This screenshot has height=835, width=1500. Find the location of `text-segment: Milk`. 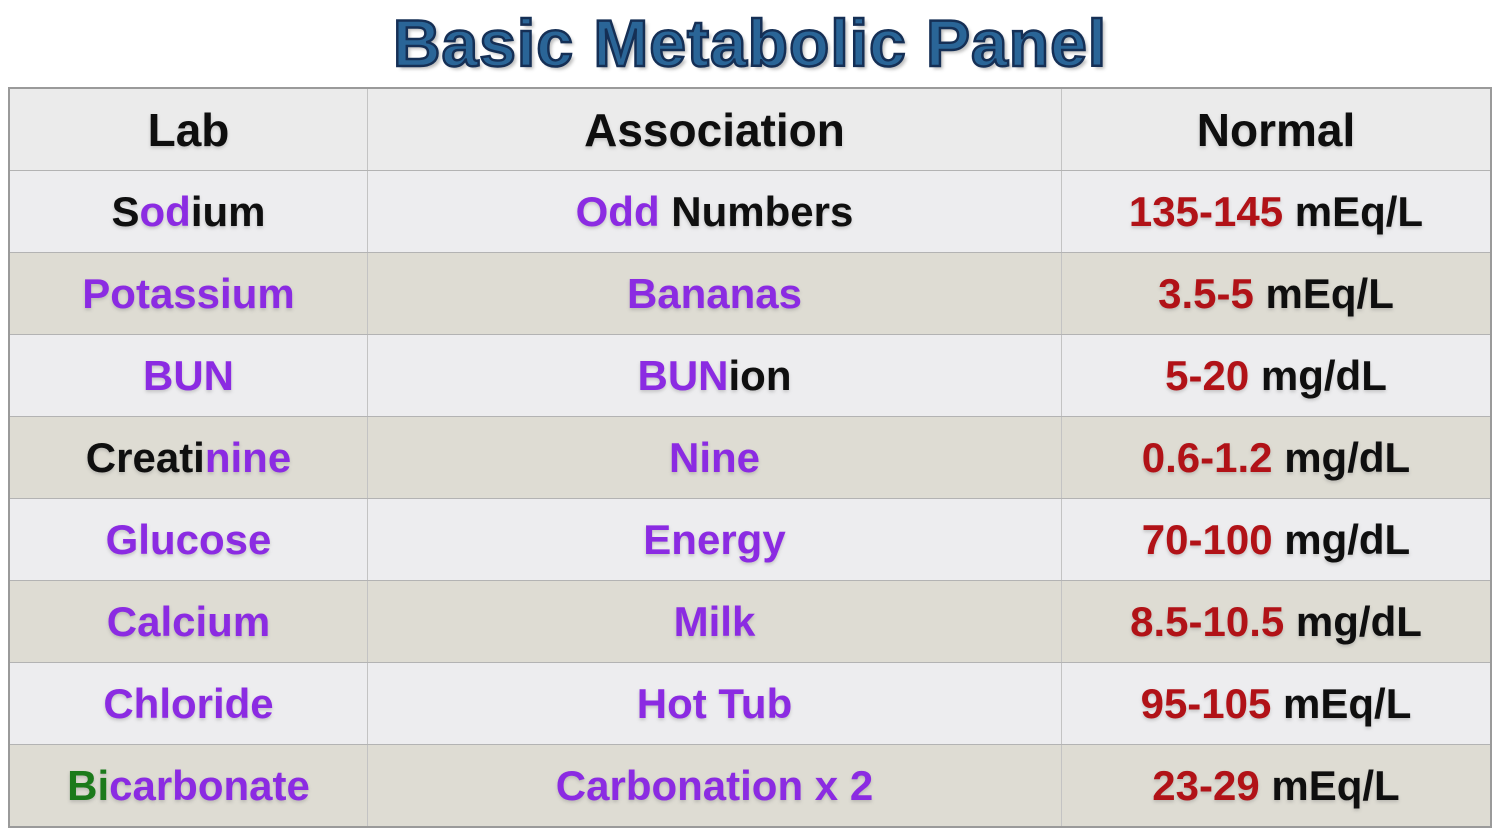

text-segment: Milk is located at coordinates (714, 621).